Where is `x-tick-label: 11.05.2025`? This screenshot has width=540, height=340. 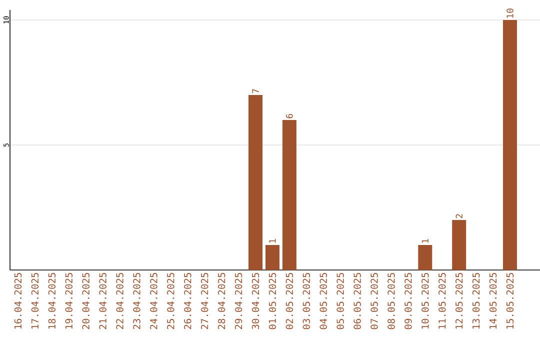
x-tick-label: 11.05.2025 is located at coordinates (442, 300).